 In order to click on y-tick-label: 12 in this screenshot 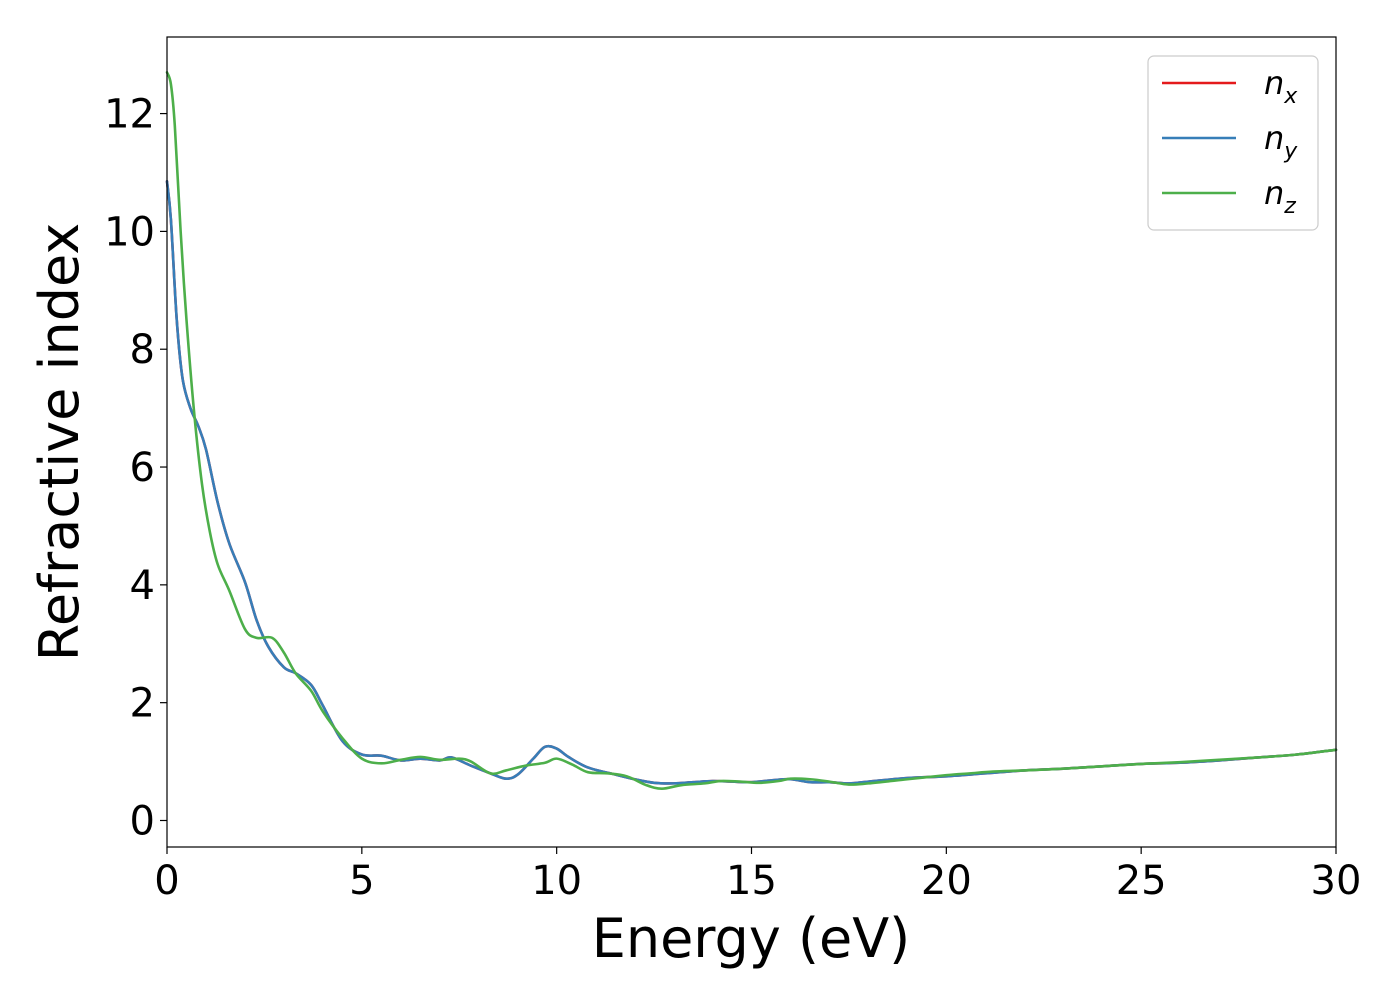, I will do `click(129, 115)`.